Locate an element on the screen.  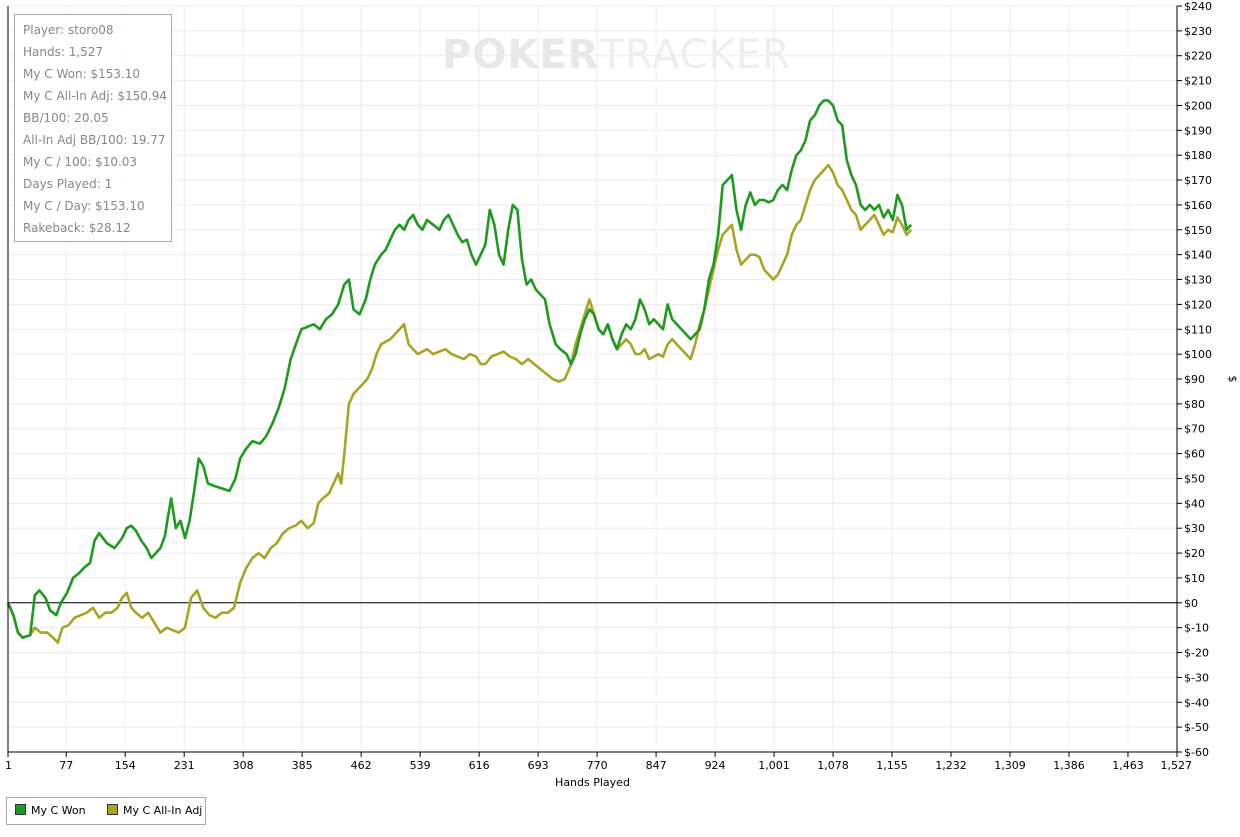
y-tick-label-30: $240 is located at coordinates (1198, 6).